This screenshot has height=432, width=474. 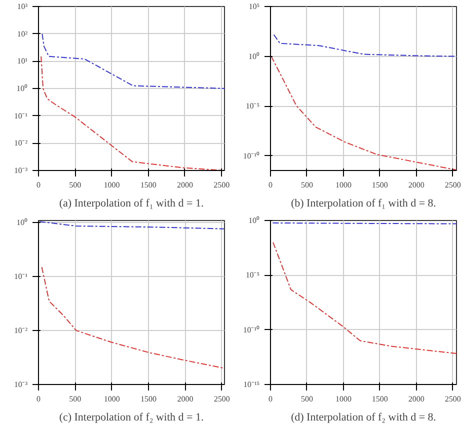 What do you see at coordinates (363, 204) in the screenshot?
I see `text: (b) Interpolation of f₁ with d = 8.` at bounding box center [363, 204].